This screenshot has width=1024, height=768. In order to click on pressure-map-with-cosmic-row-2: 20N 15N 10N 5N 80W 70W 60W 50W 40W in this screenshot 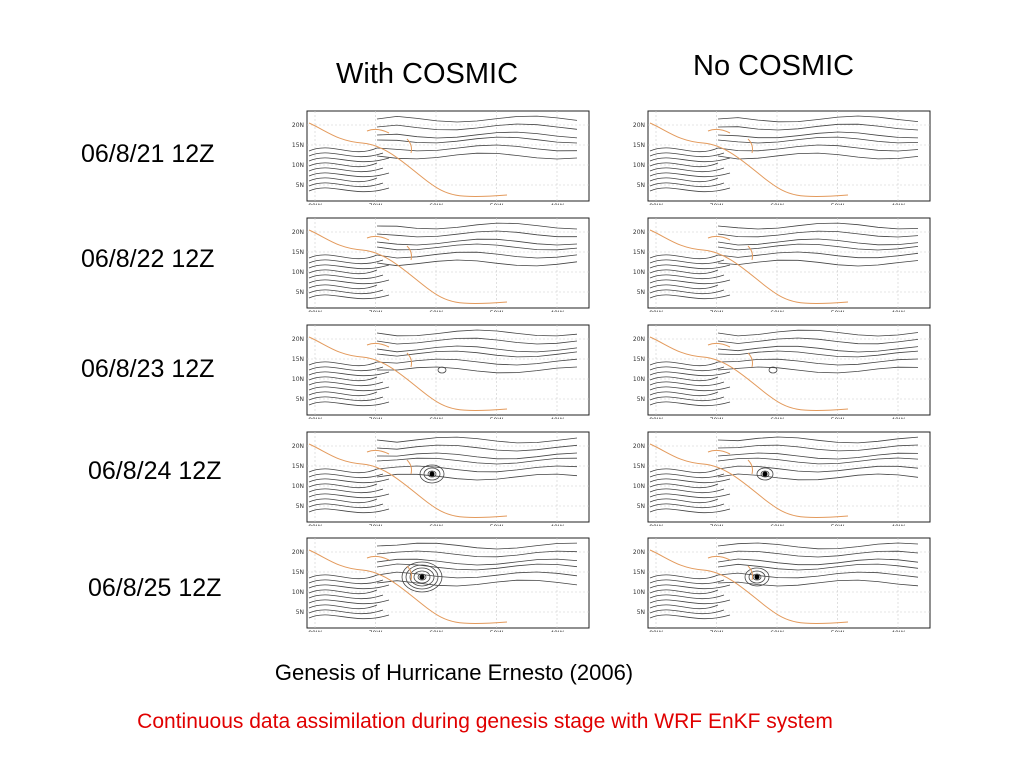, I will do `click(435, 263)`.